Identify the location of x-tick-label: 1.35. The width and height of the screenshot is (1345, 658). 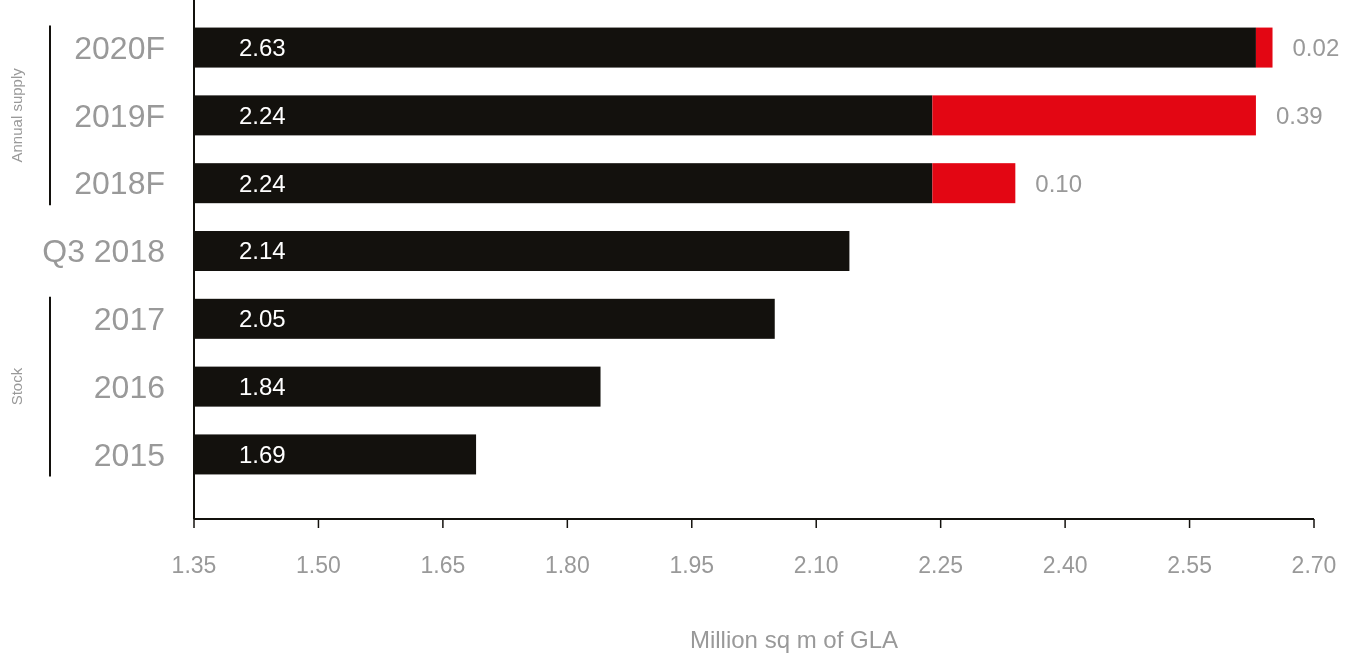
(194, 565).